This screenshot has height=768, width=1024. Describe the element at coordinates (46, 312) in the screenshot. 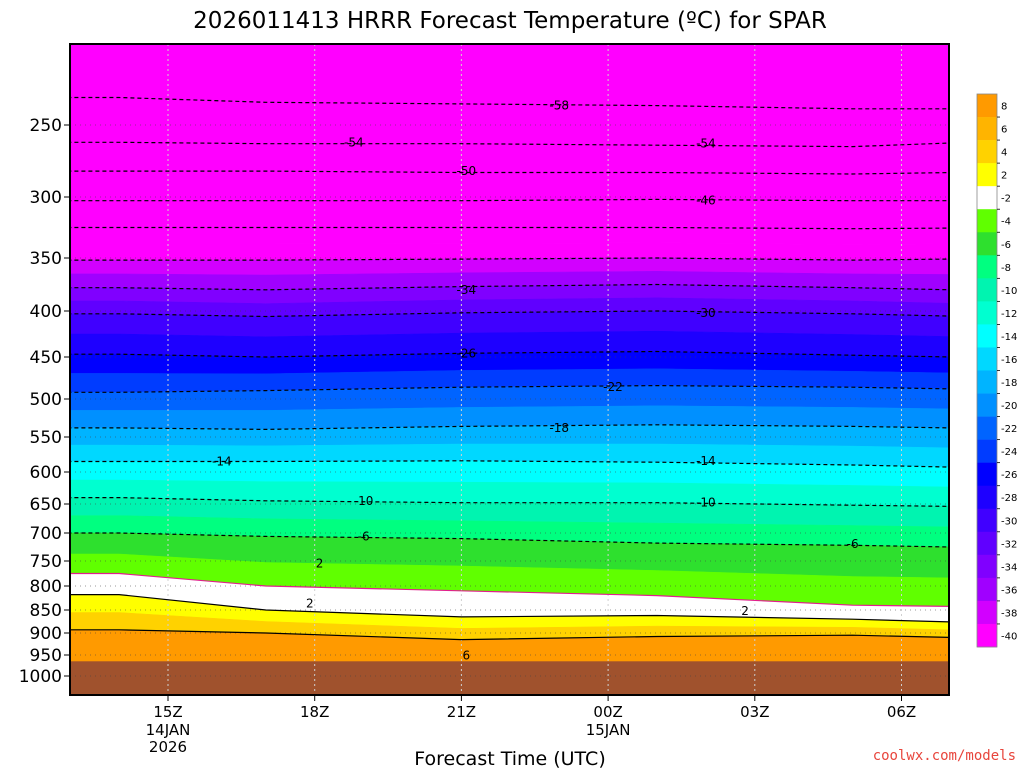

I see `y-tick-label: 400` at that location.